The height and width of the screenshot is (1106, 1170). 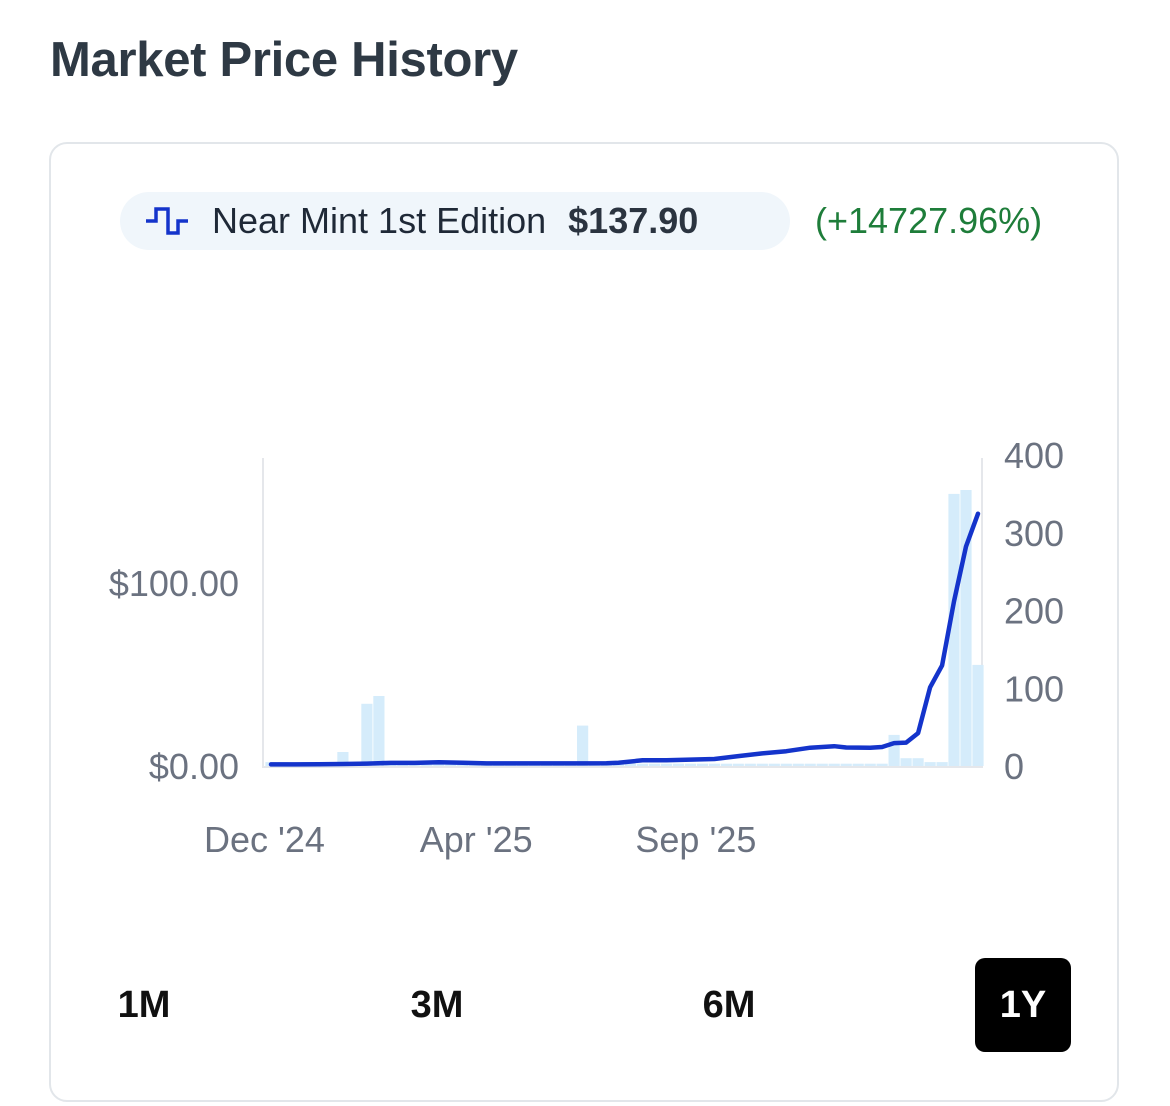 What do you see at coordinates (1034, 611) in the screenshot?
I see `right-axis-tick-label: 200` at bounding box center [1034, 611].